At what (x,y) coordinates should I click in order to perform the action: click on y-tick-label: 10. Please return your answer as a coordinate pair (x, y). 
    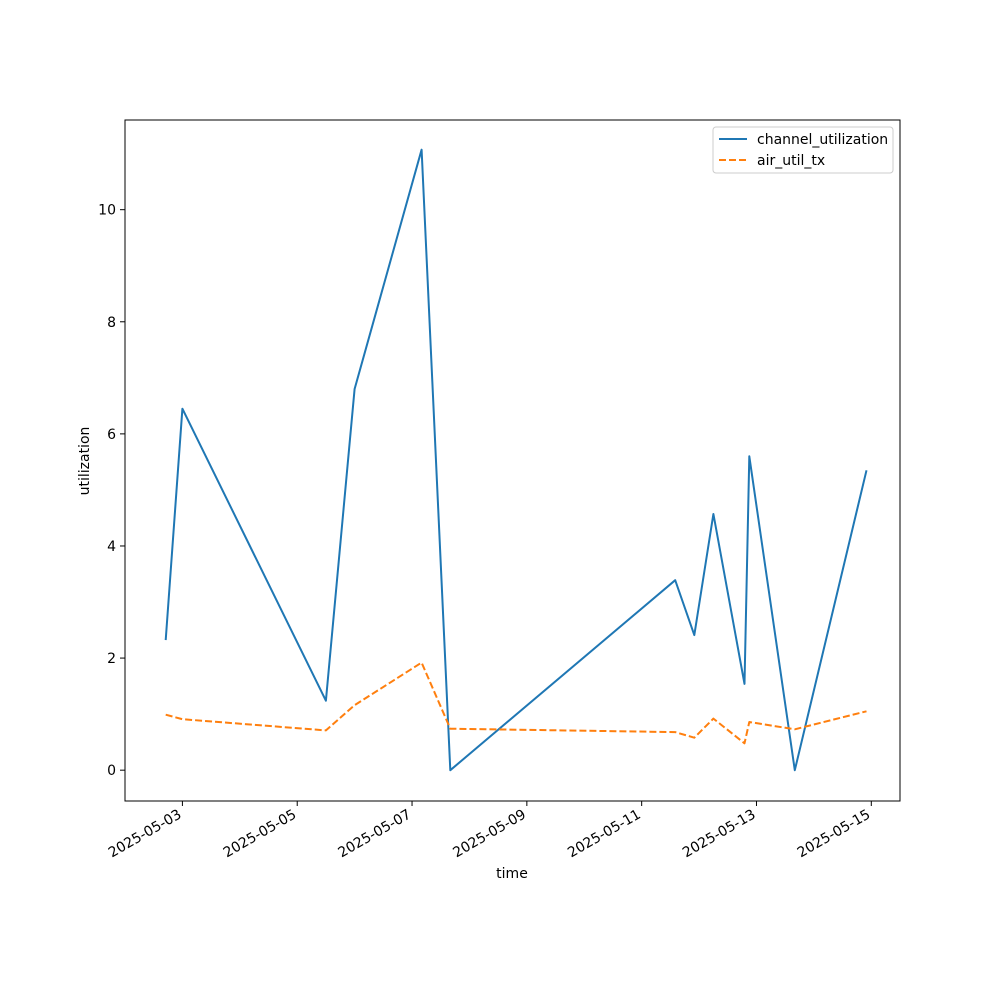
    Looking at the image, I should click on (107, 211).